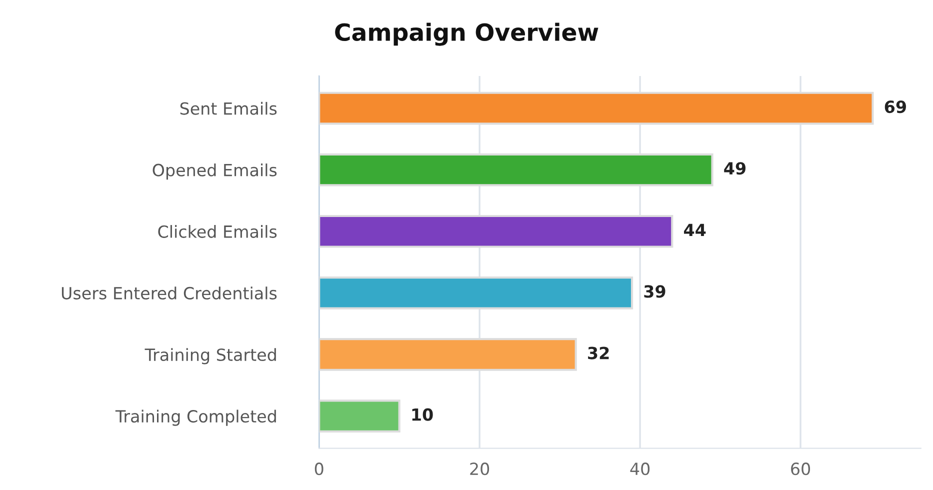 Image resolution: width=933 pixels, height=490 pixels. I want to click on data-label: 39, so click(655, 291).